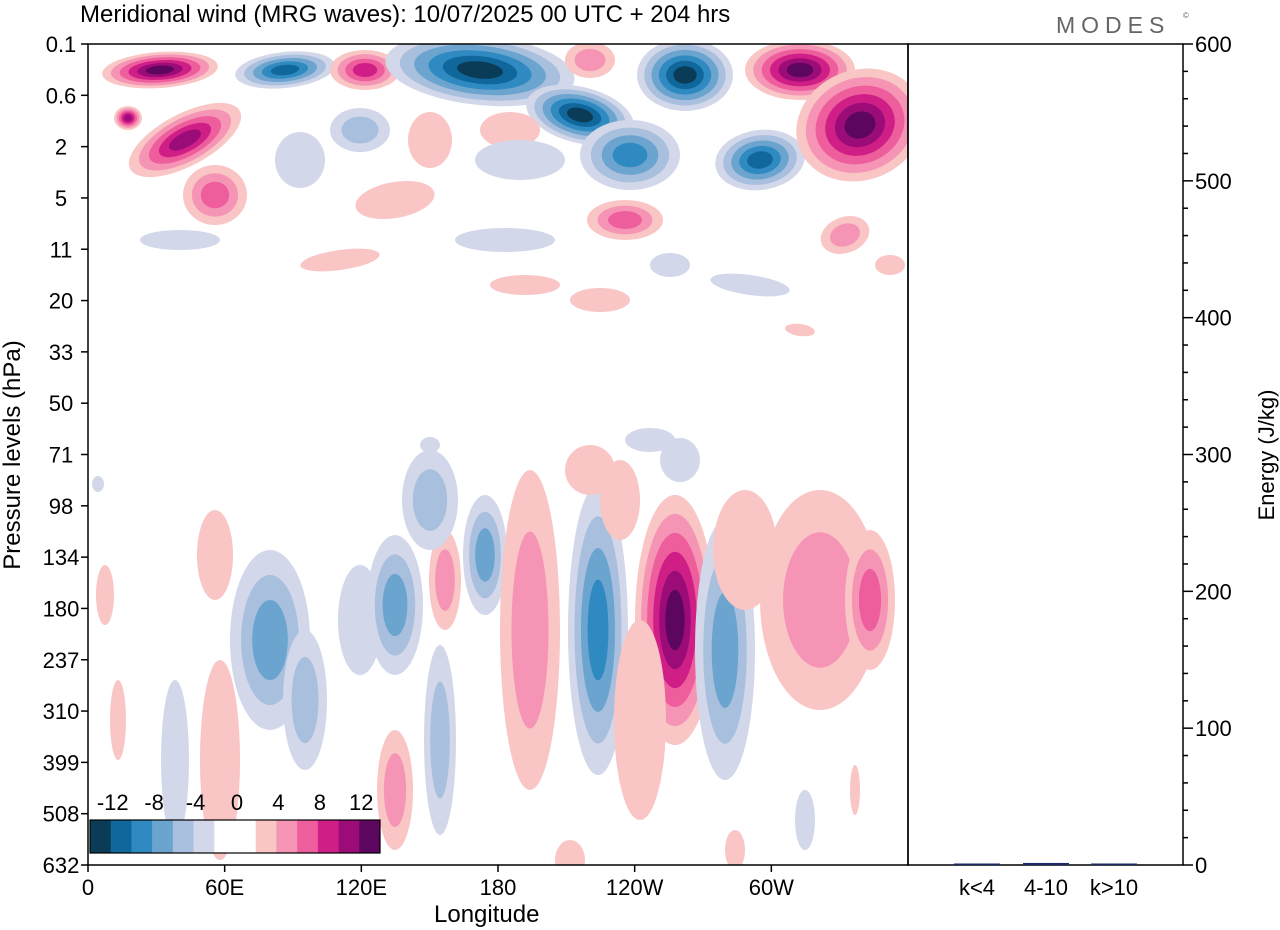 The height and width of the screenshot is (930, 1280). What do you see at coordinates (61, 865) in the screenshot?
I see `pressure-tick-label: 632` at bounding box center [61, 865].